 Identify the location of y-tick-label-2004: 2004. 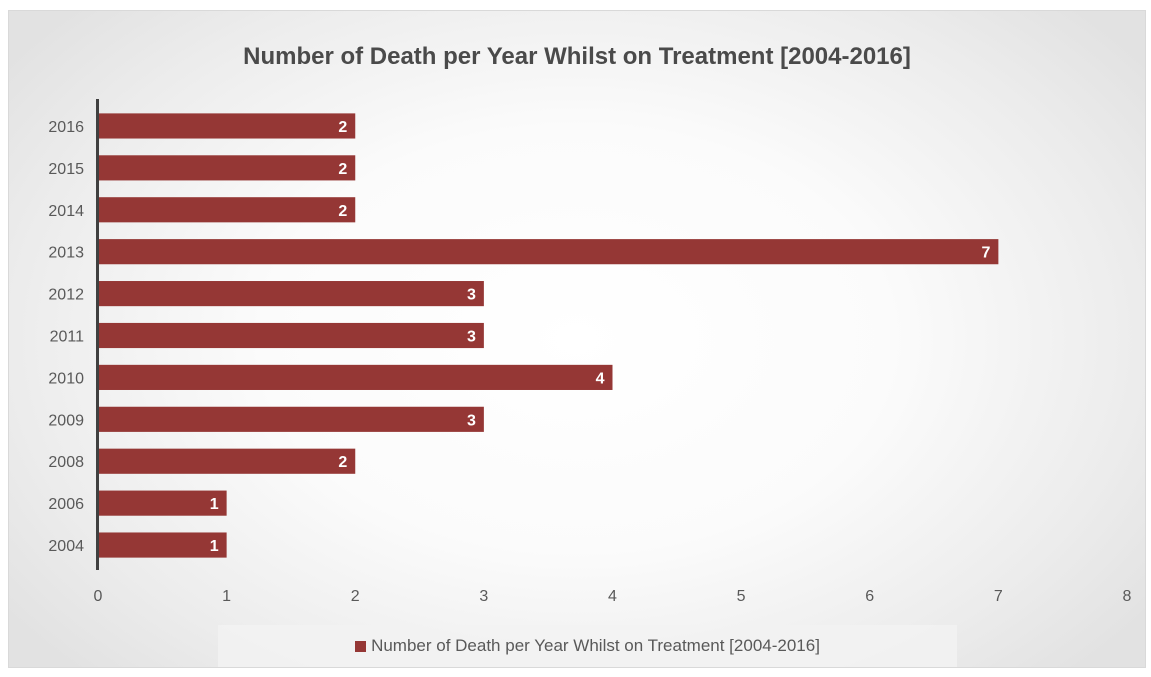
(66, 546).